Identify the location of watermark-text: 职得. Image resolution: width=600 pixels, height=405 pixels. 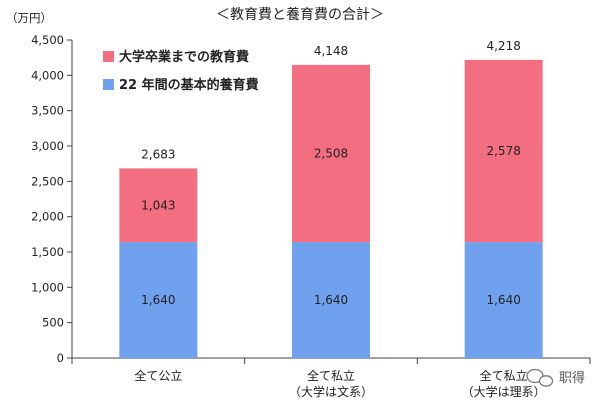
(572, 378).